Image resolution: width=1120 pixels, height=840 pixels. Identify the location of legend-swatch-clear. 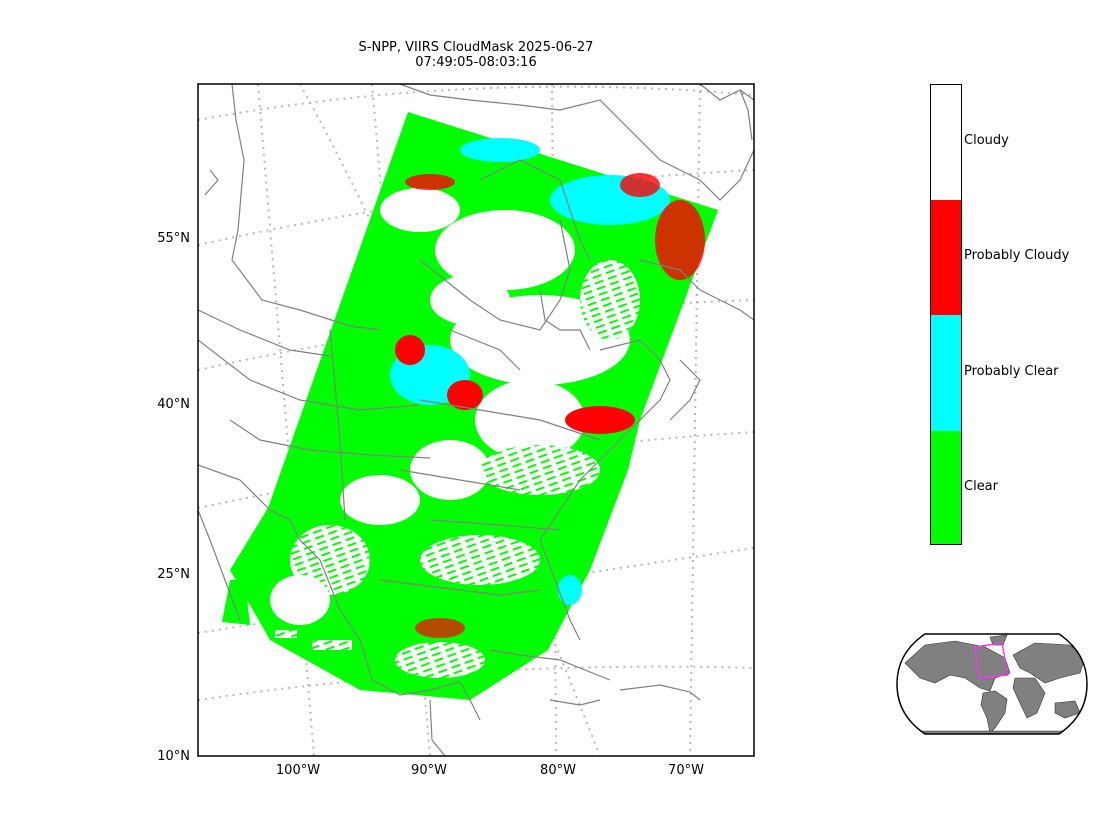
(946, 487).